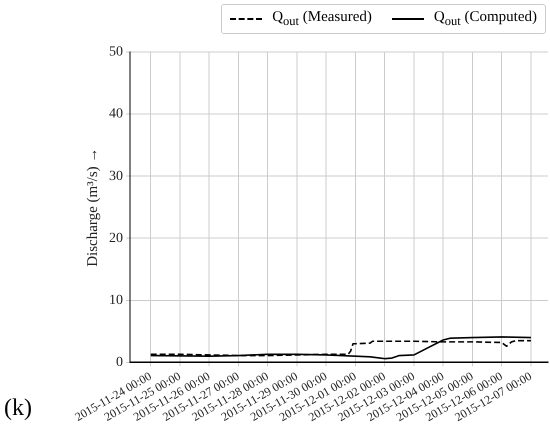 The width and height of the screenshot is (550, 428). Describe the element at coordinates (116, 300) in the screenshot. I see `y-tick-label: 10` at that location.